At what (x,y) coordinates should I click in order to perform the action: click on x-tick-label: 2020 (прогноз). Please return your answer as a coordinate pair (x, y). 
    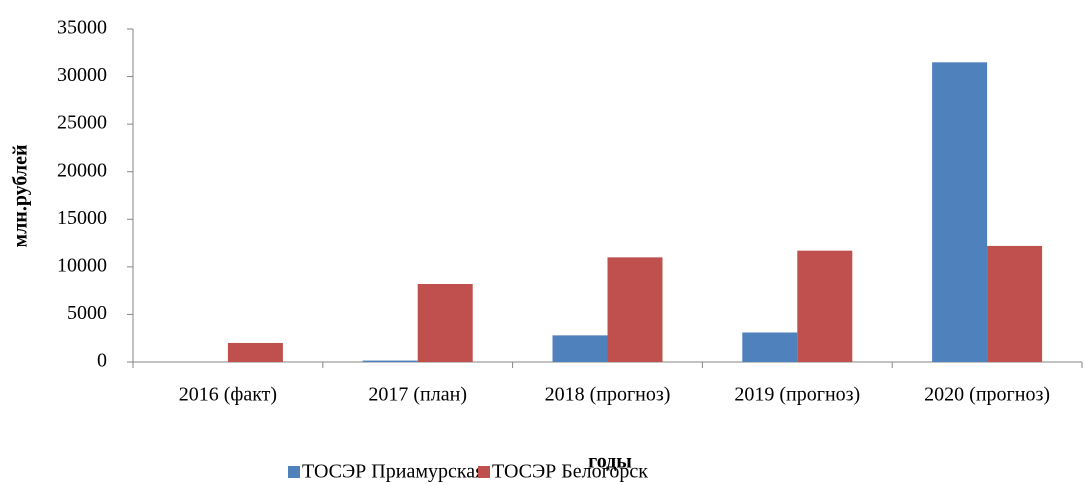
    Looking at the image, I should click on (987, 395).